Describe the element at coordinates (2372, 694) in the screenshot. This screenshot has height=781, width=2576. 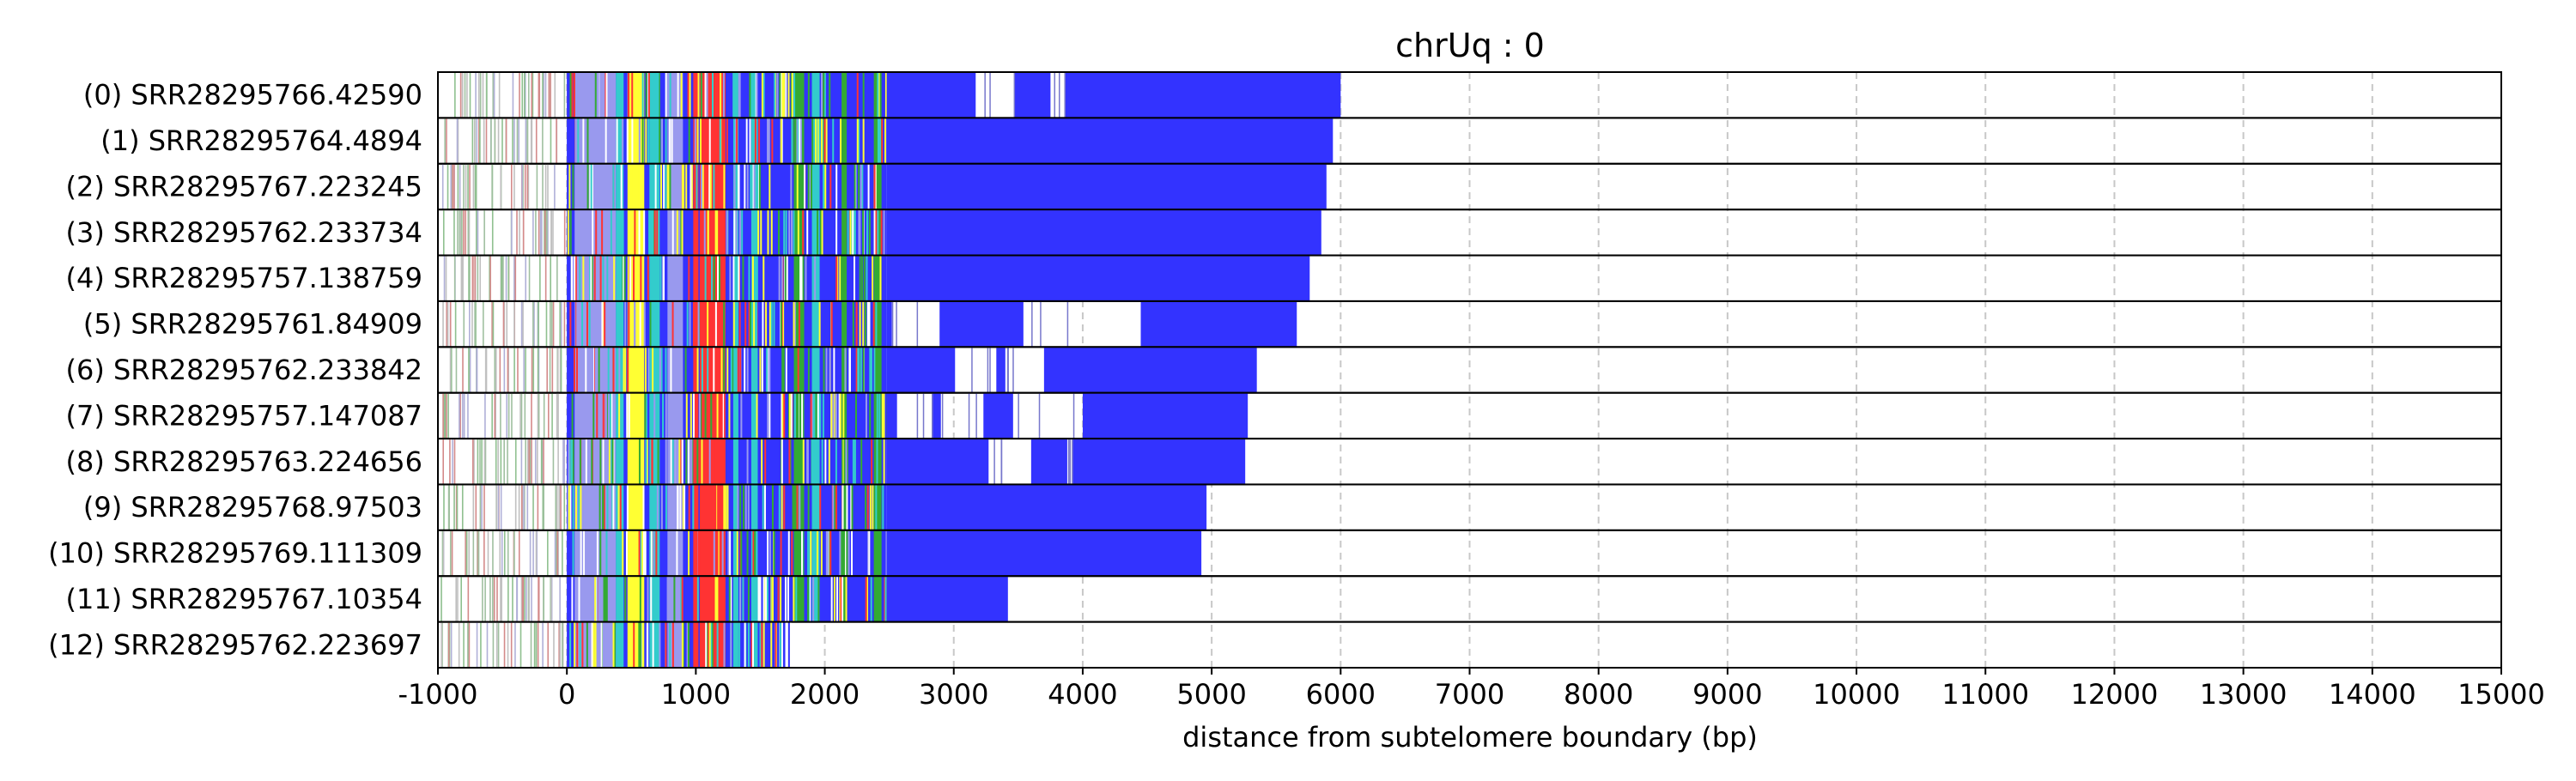
I see `x-tick-label: 14000` at that location.